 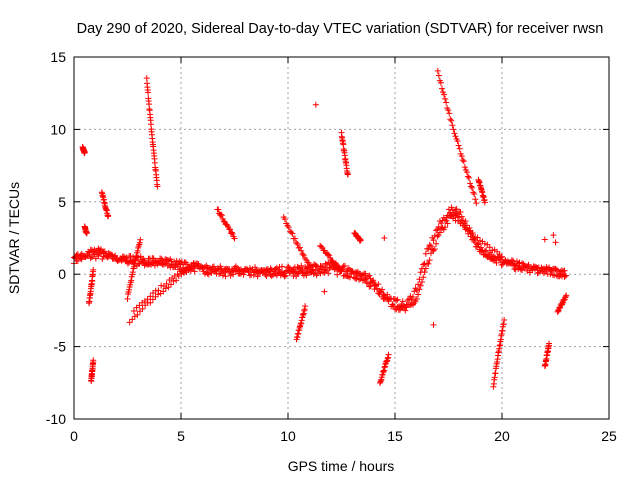 I want to click on data-point-rise-0.8h, so click(x=93, y=360).